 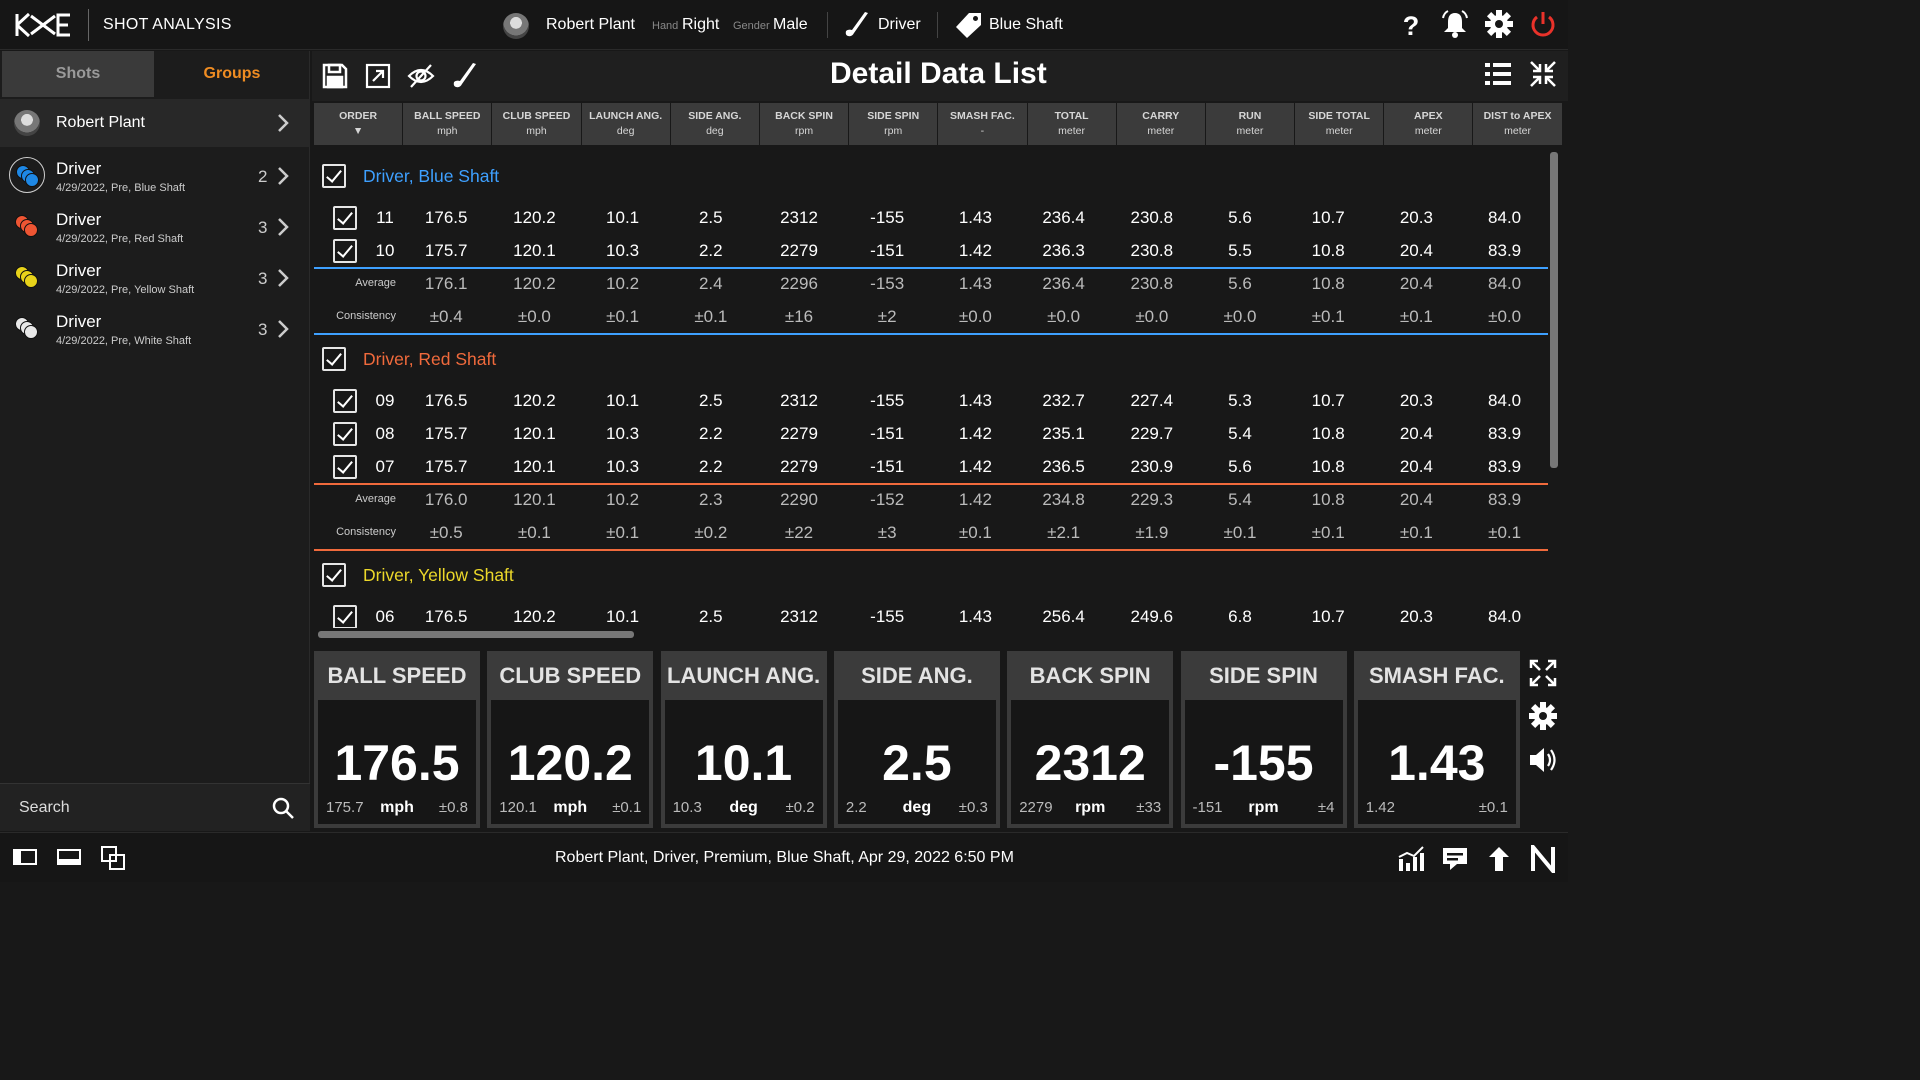 What do you see at coordinates (799, 400) in the screenshot?
I see `table-cell: 2312` at bounding box center [799, 400].